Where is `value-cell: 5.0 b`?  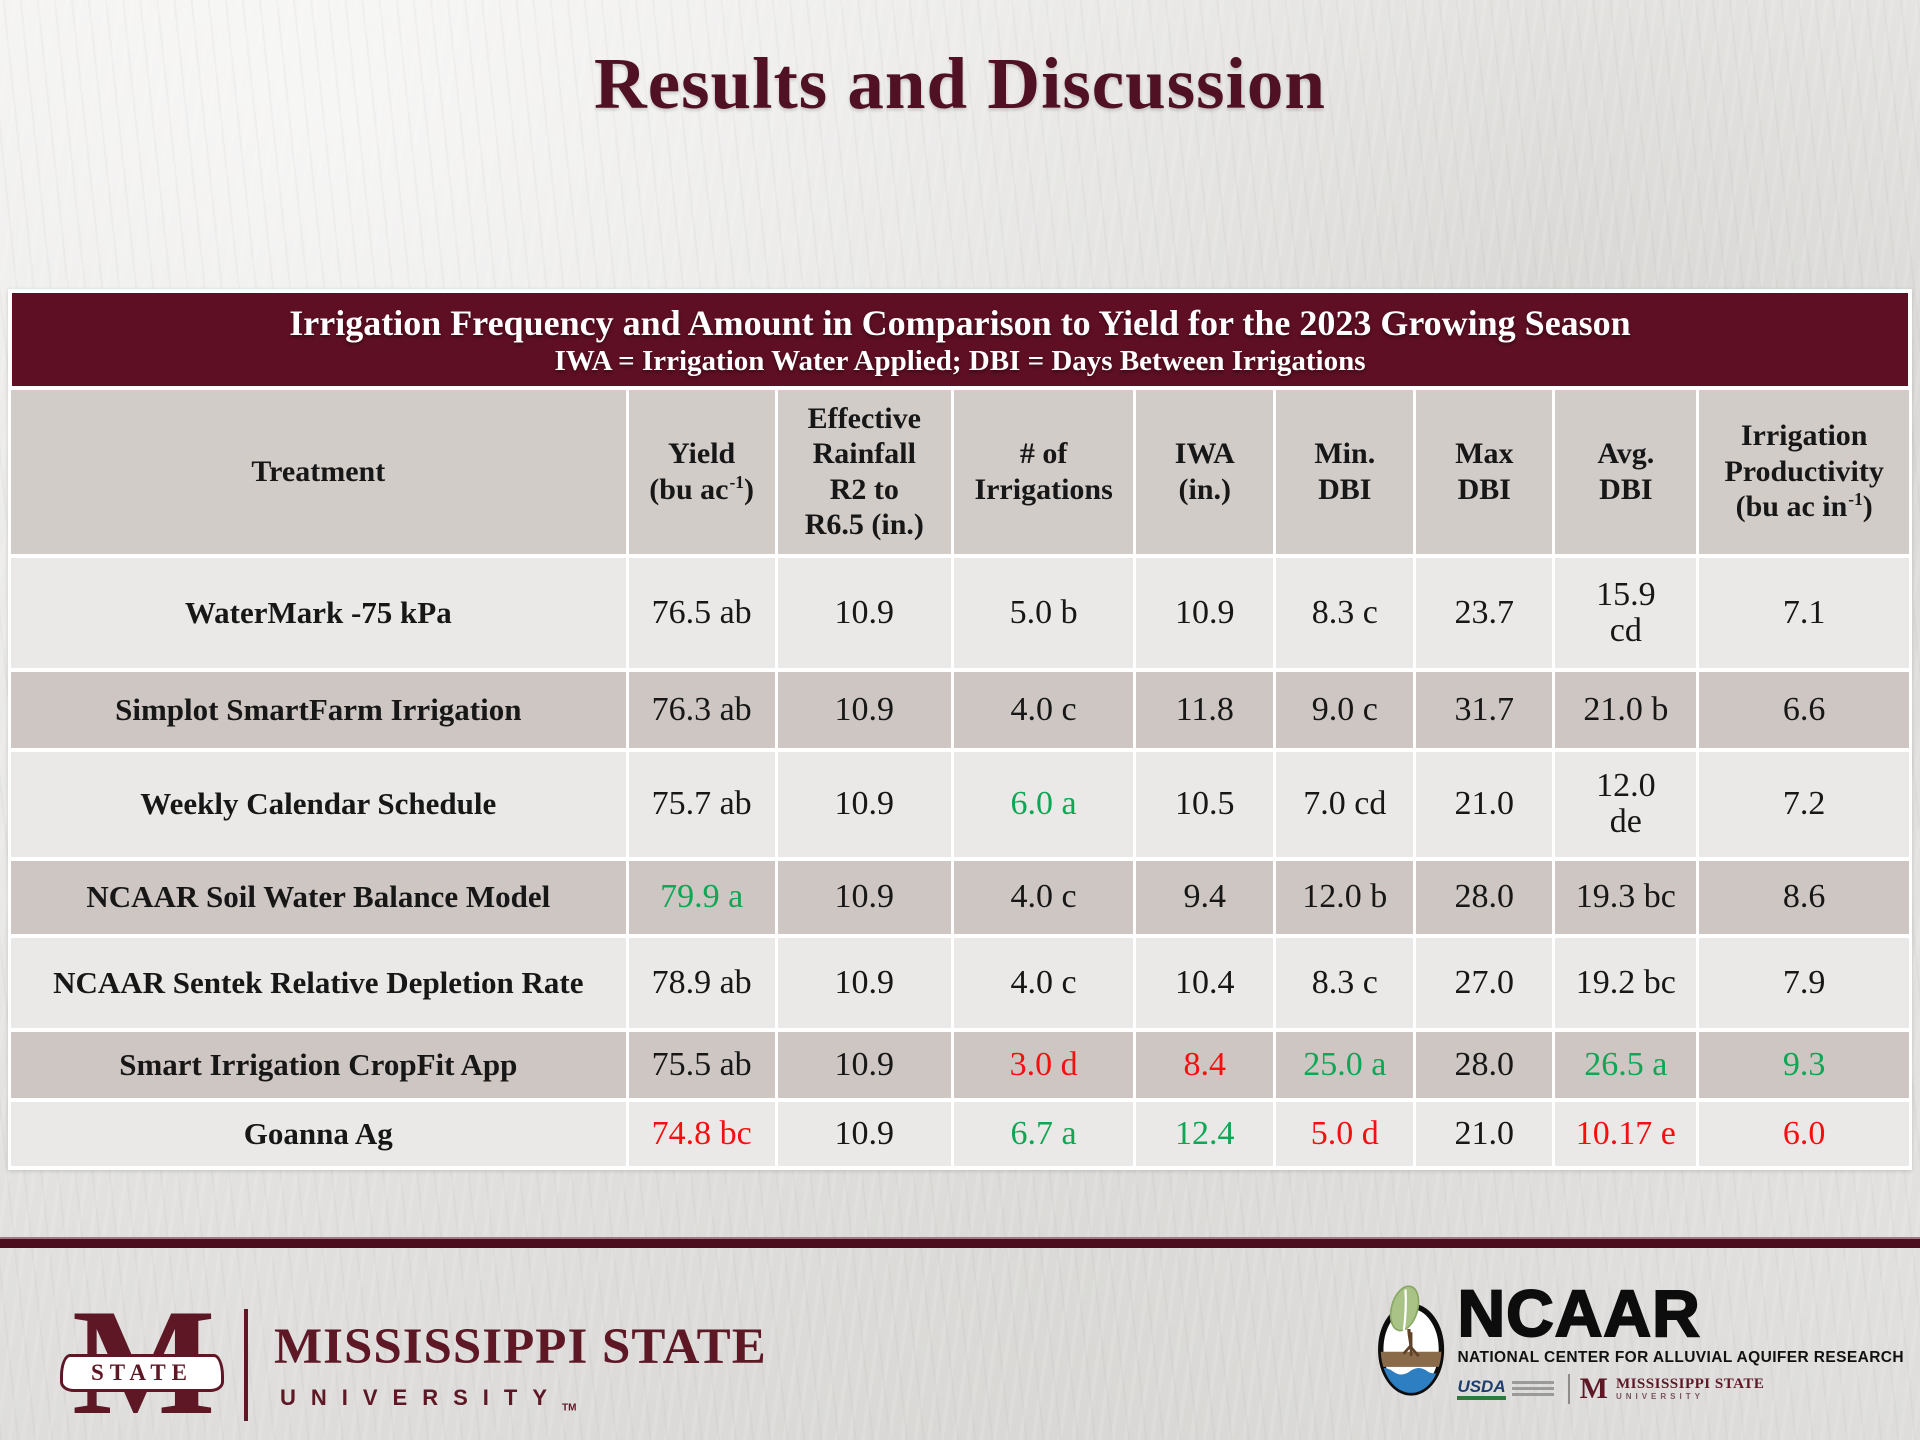 value-cell: 5.0 b is located at coordinates (1043, 612).